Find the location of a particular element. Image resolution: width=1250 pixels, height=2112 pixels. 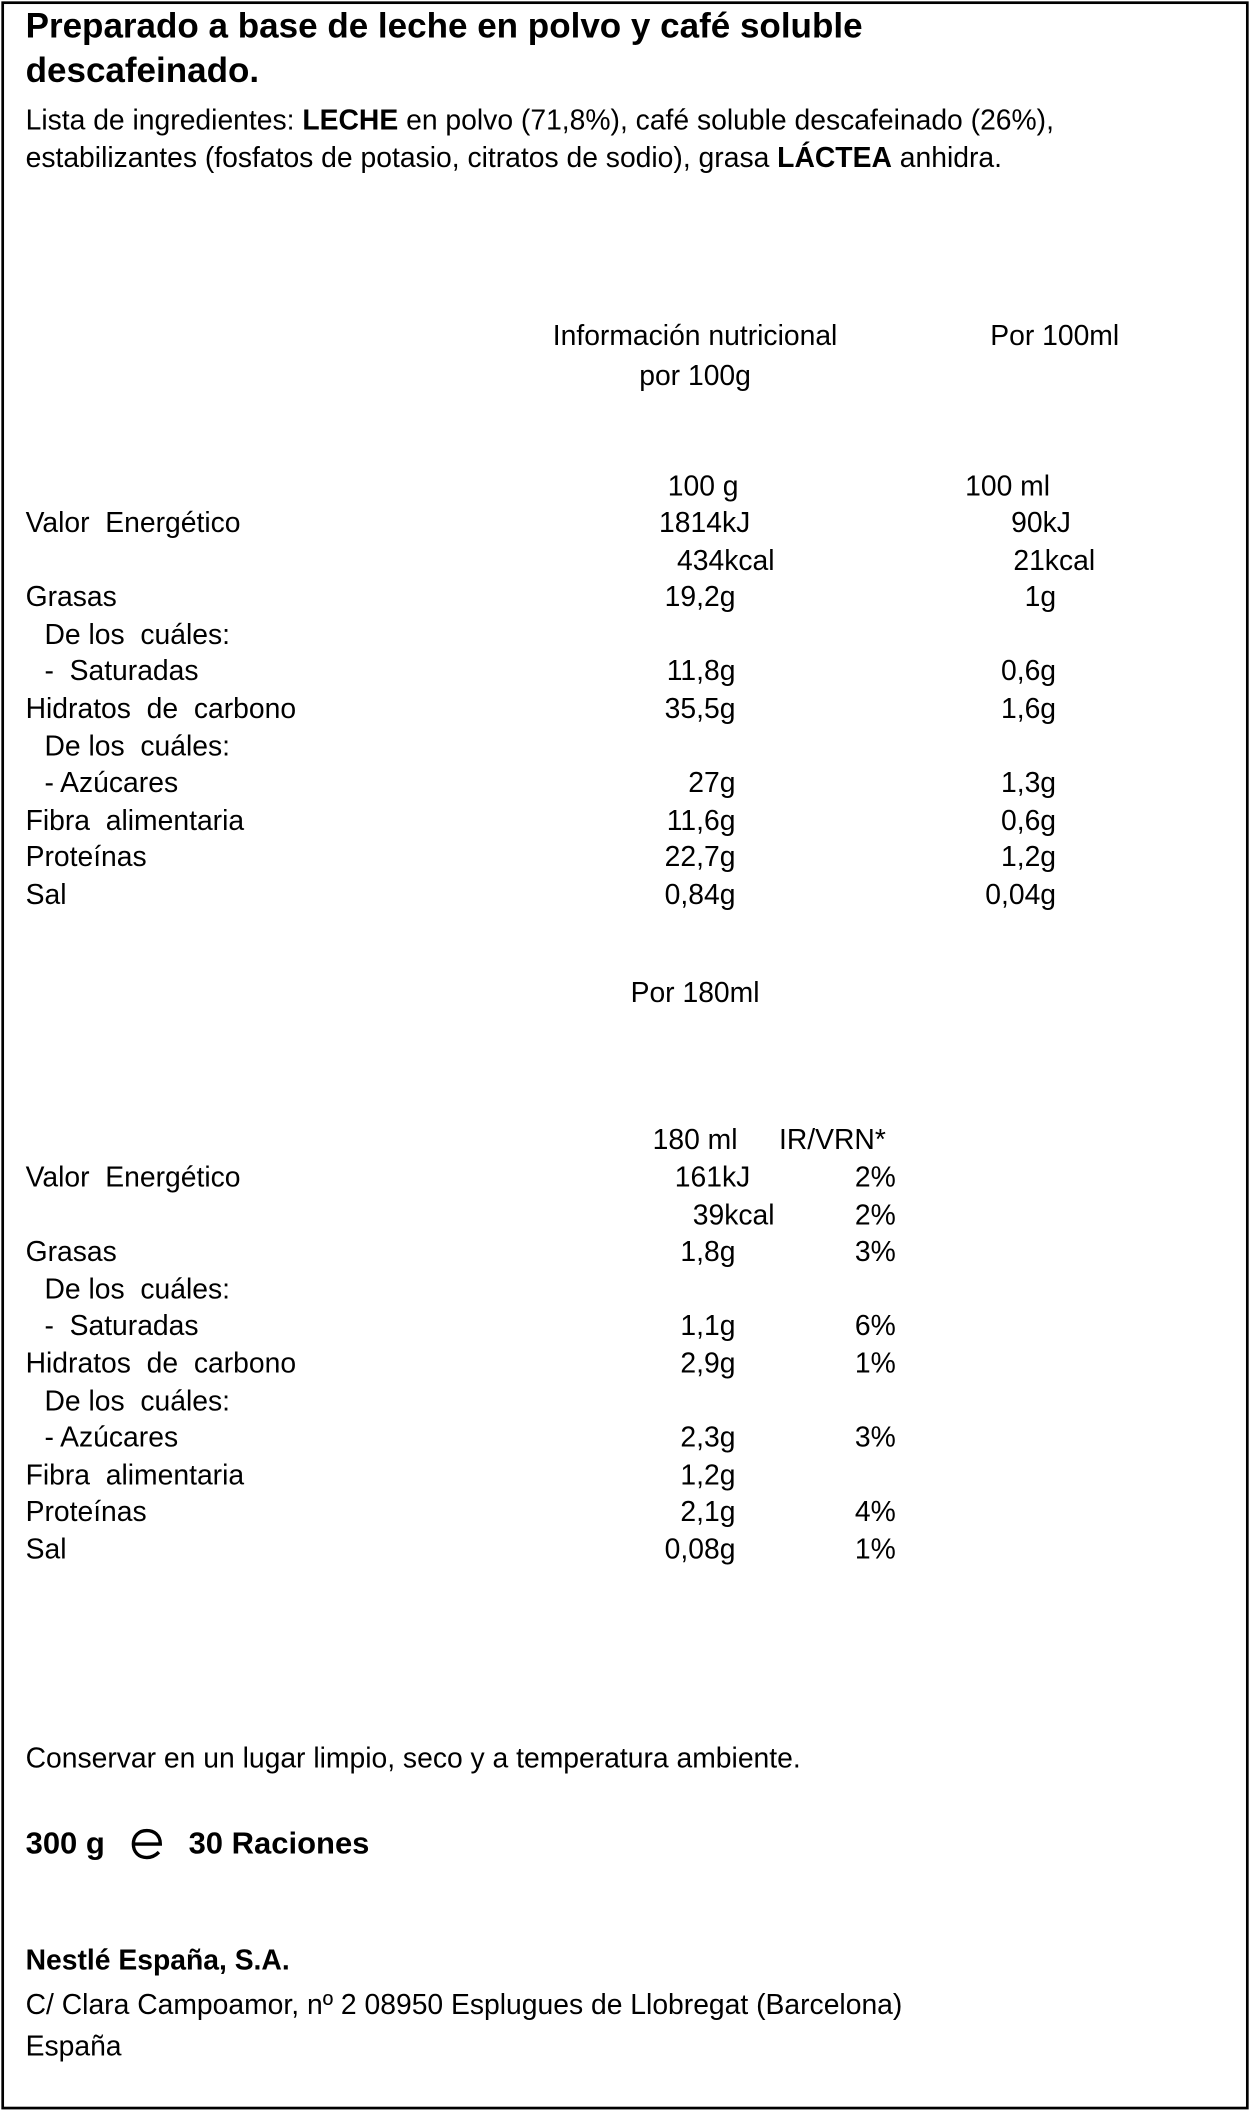

cell: 0,84g is located at coordinates (700, 895).